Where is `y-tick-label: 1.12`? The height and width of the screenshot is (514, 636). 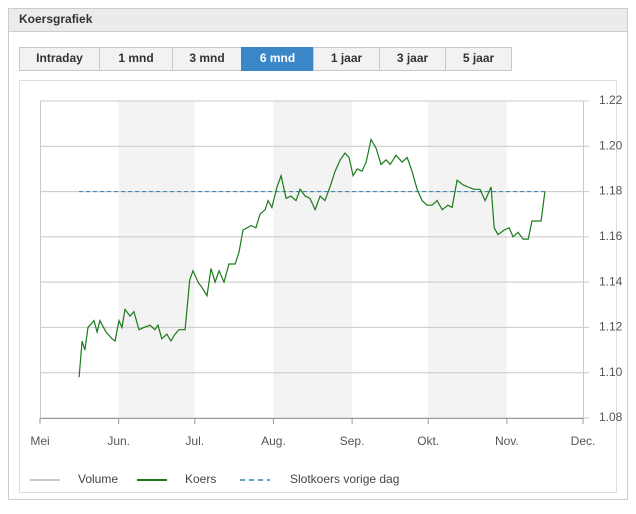 y-tick-label: 1.12 is located at coordinates (611, 327).